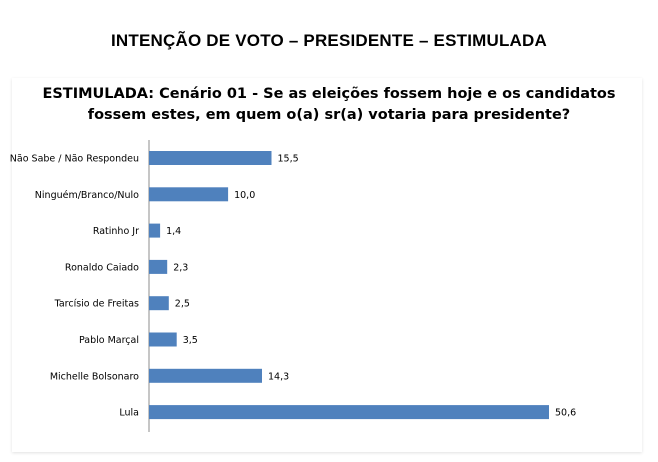 The image size is (658, 462). What do you see at coordinates (180, 267) in the screenshot?
I see `data-label: 2,3` at bounding box center [180, 267].